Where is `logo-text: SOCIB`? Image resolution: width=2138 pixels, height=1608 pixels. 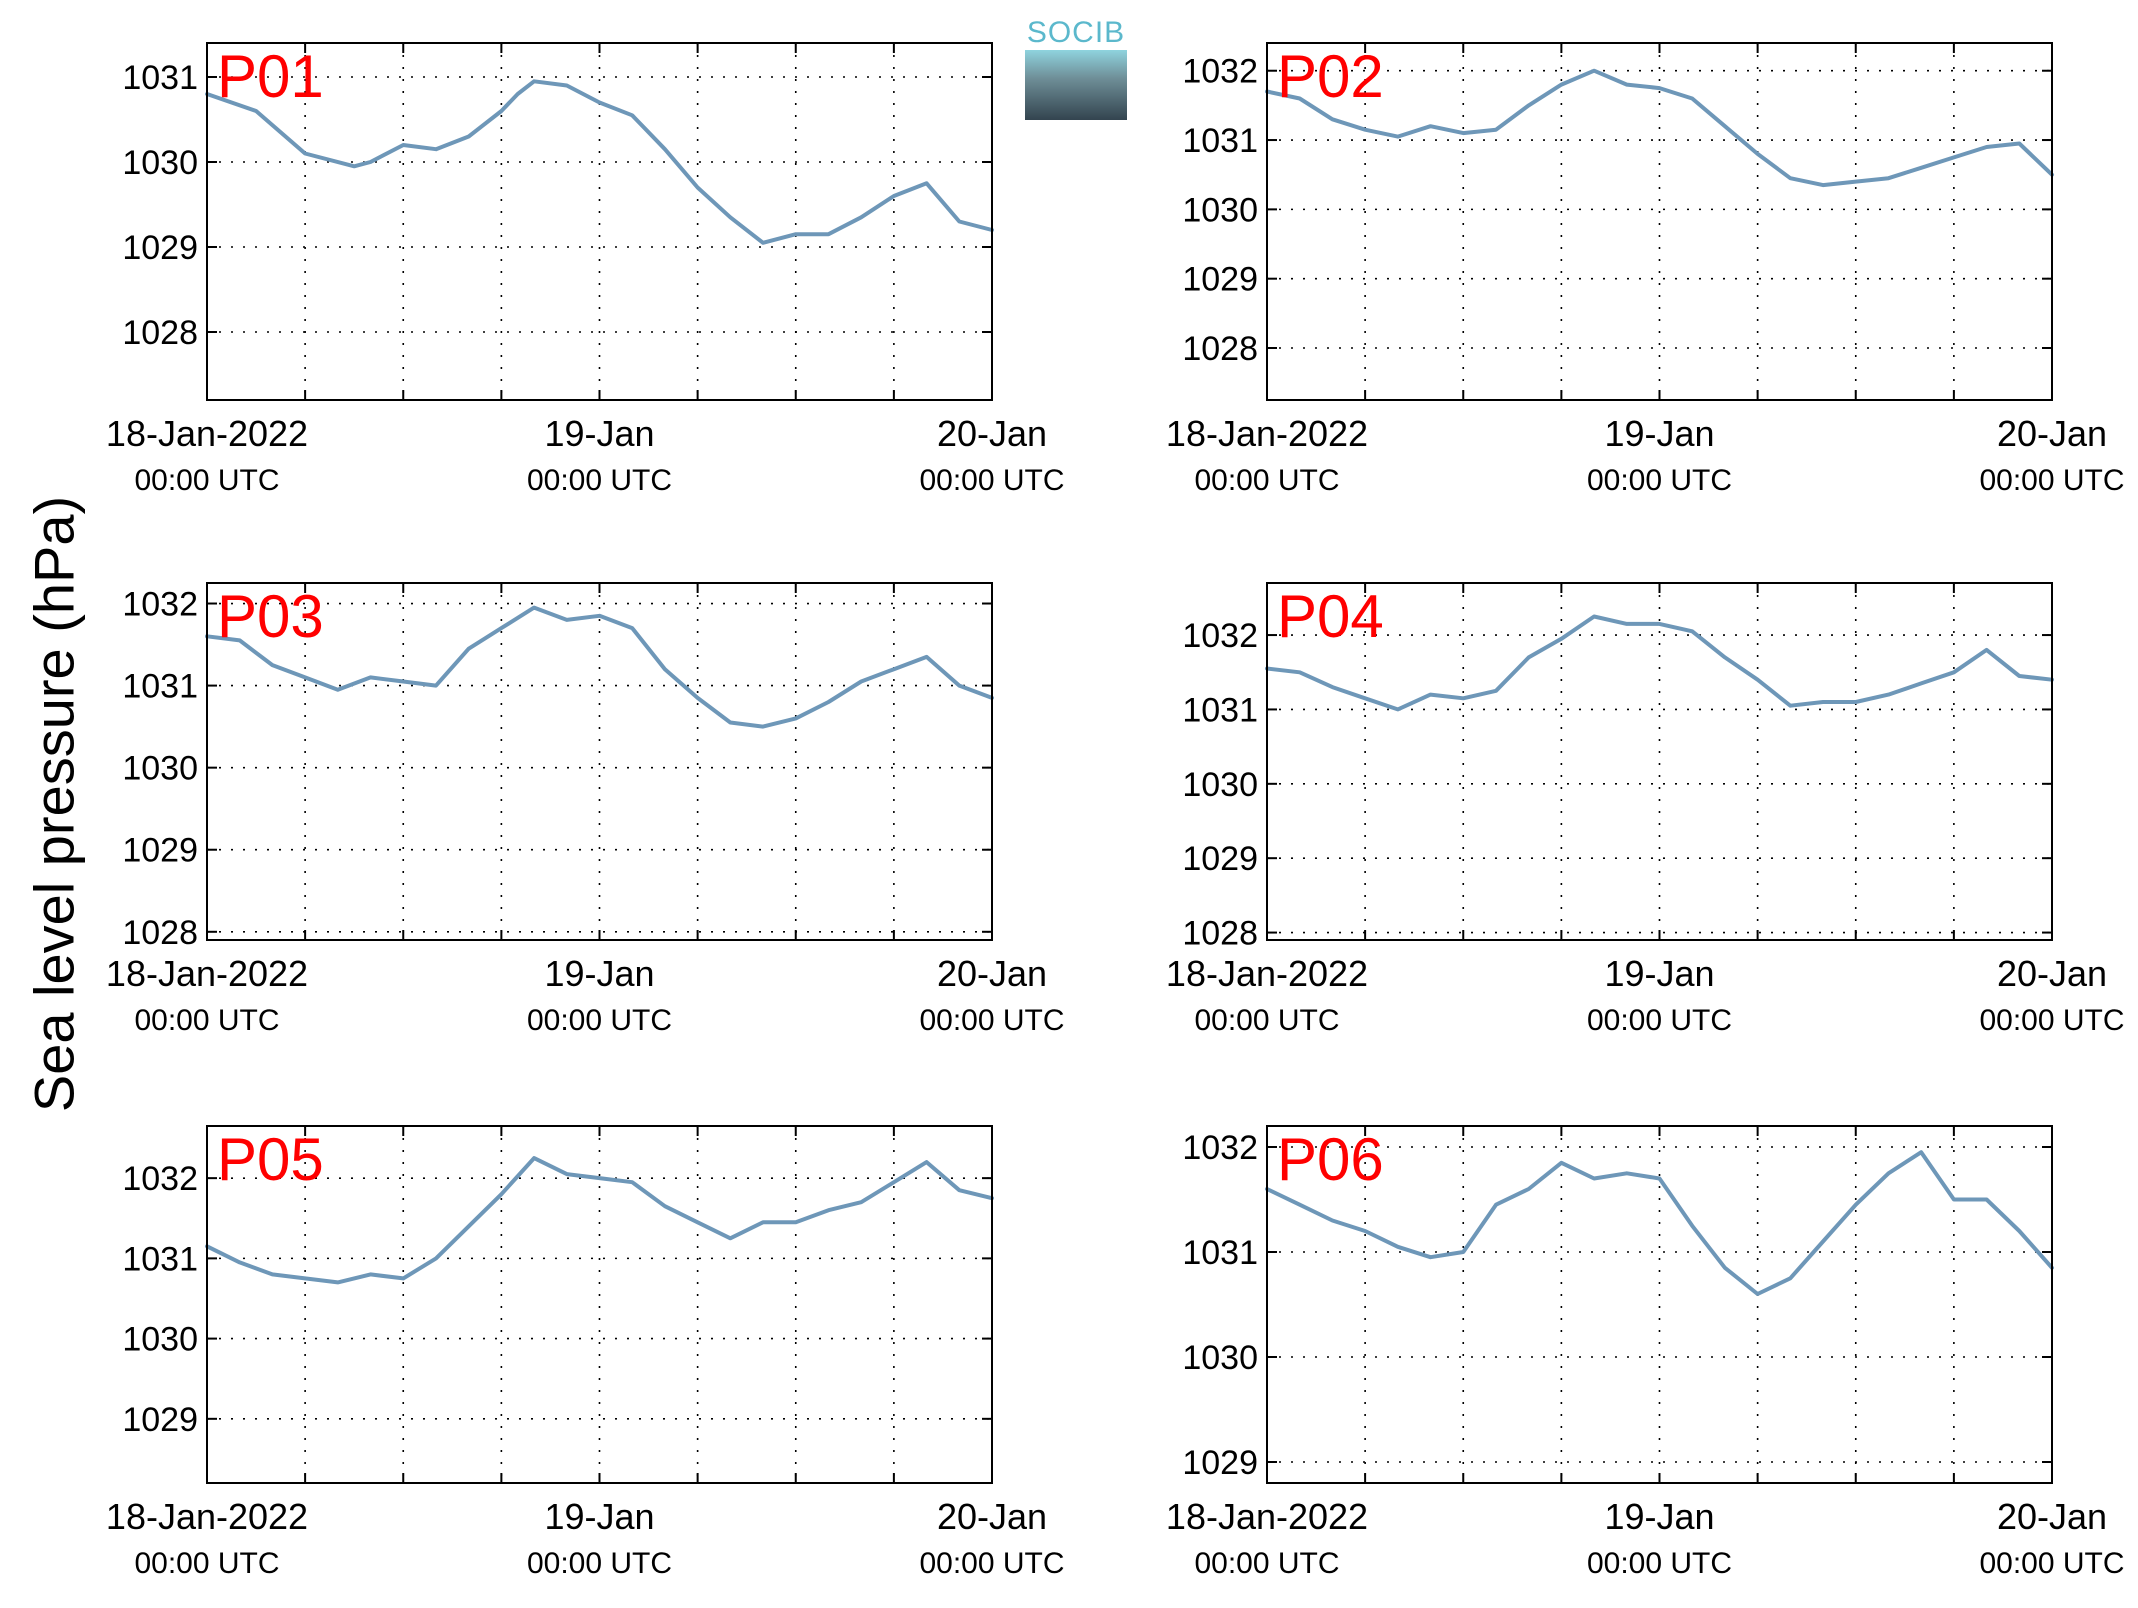
logo-text: SOCIB is located at coordinates (1076, 32).